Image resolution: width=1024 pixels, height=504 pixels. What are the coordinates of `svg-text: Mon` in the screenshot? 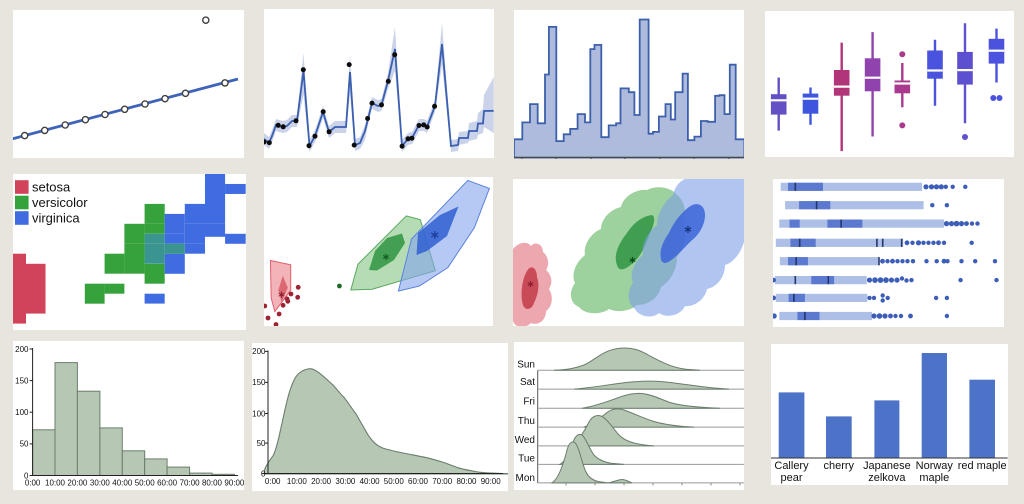 It's located at (525, 478).